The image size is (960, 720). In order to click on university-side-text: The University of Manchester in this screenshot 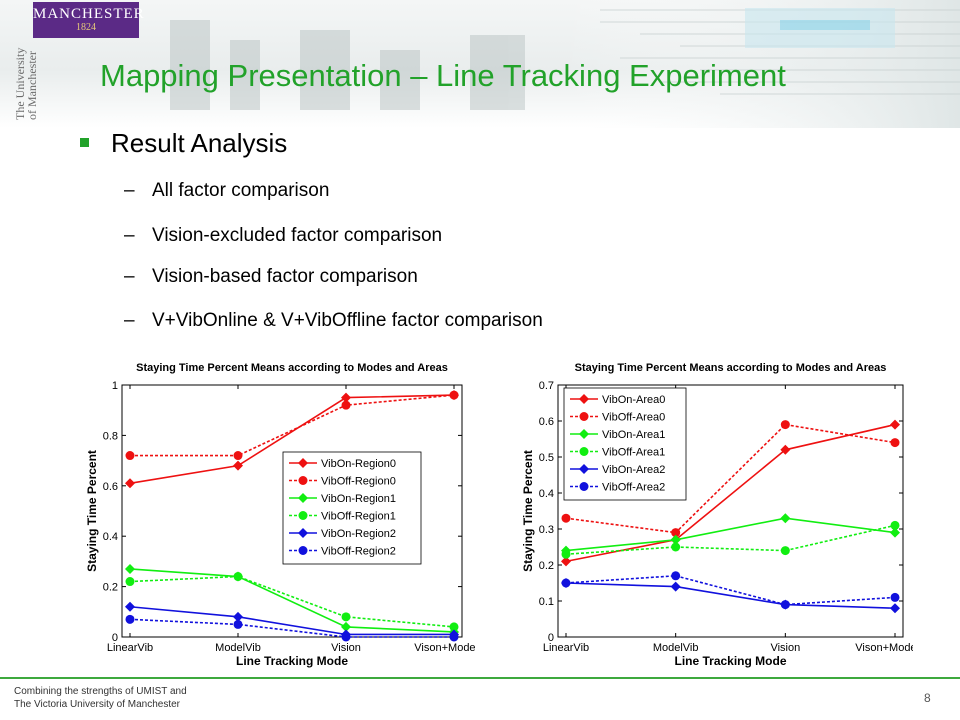, I will do `click(26, 65)`.